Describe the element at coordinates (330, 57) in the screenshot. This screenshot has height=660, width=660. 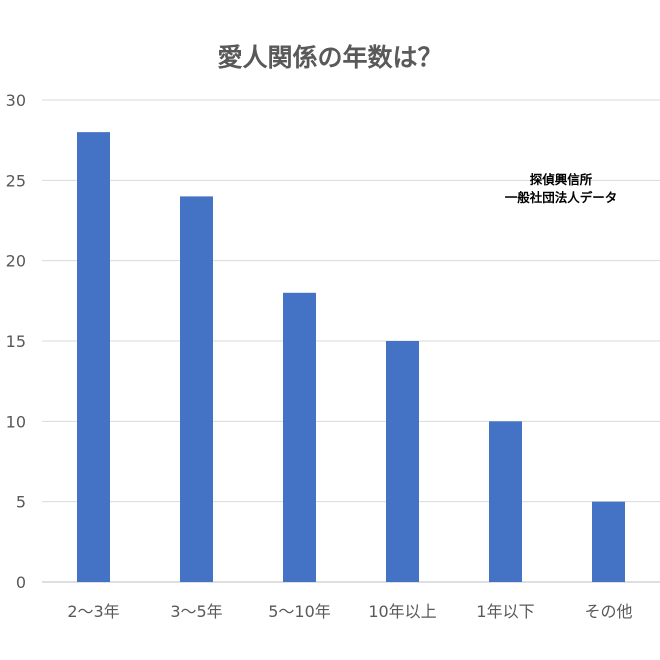
I see `chart-title: 愛人関係の年数は？` at that location.